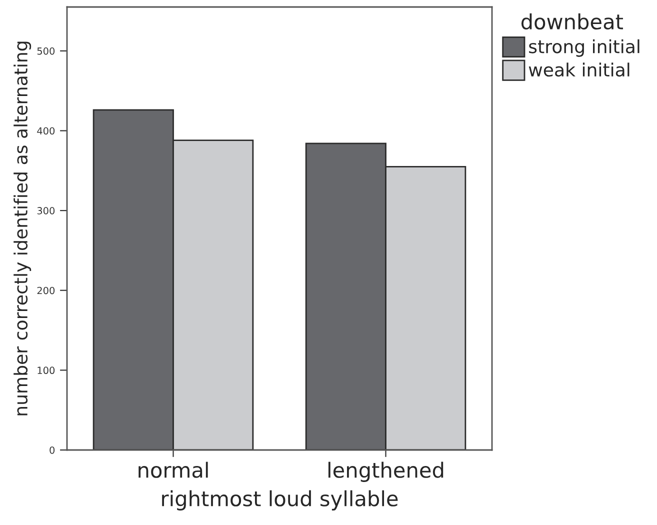  I want to click on legend-title: downbeat, so click(572, 21).